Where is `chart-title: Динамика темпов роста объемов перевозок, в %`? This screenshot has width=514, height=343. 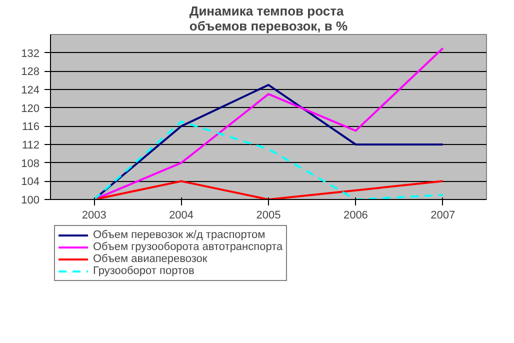
chart-title: Динамика темпов роста объемов перевозок, в % is located at coordinates (268, 19).